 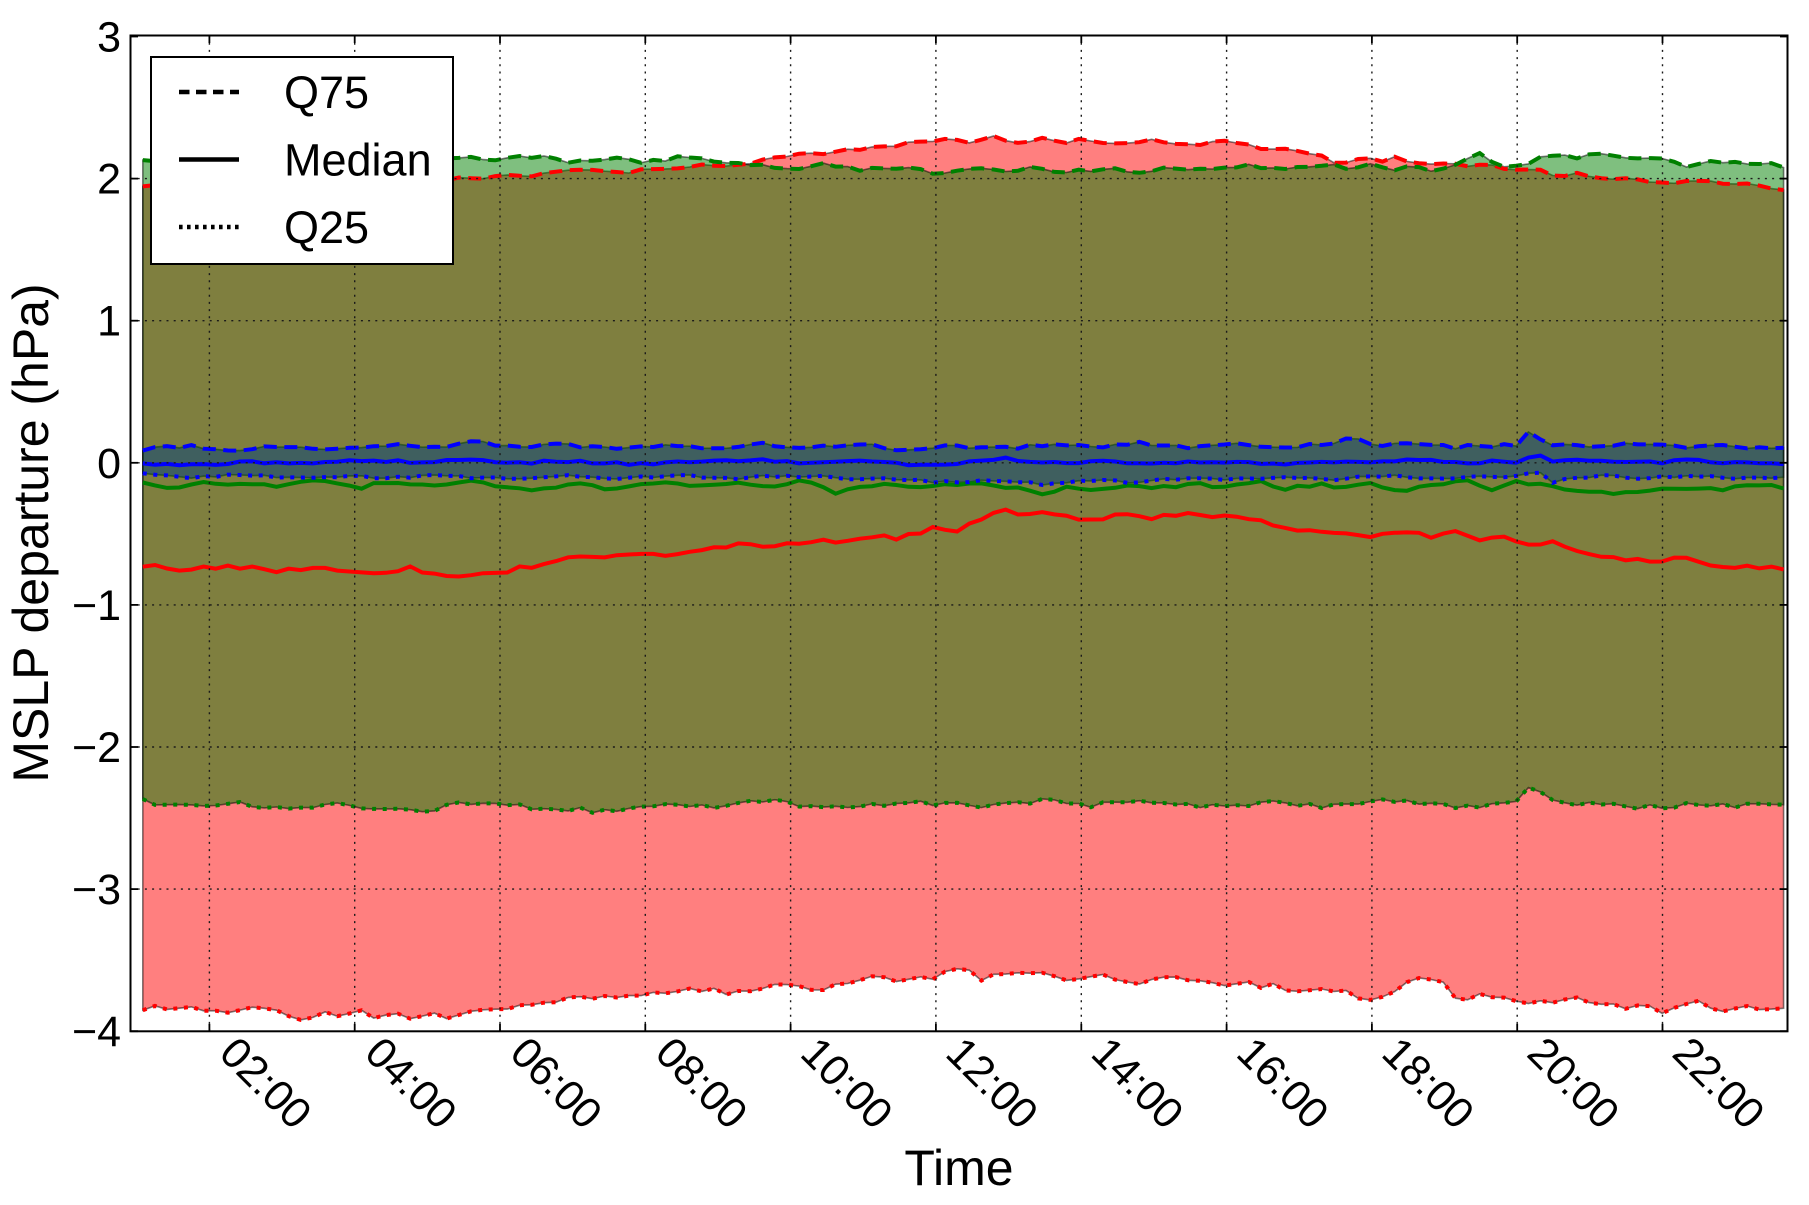 I want to click on svg-text: MSLP departure (hPa), so click(x=31, y=532).